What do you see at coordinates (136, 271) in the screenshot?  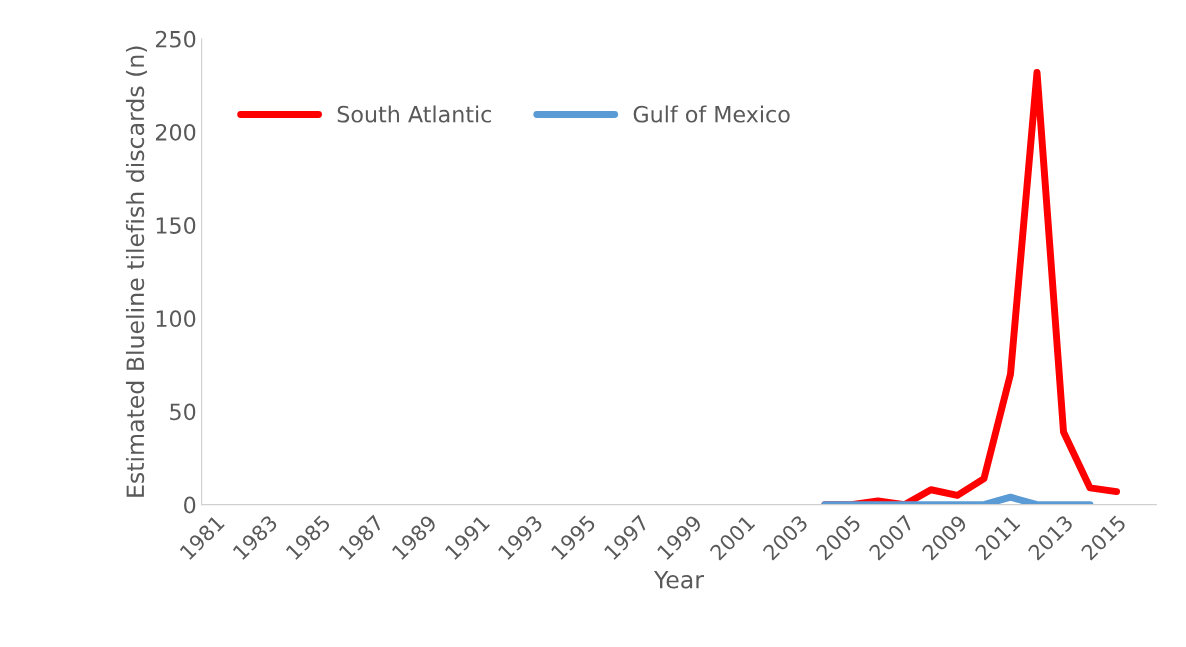 I see `y-axis-title: Estimated Blueline tilefish discards (n)` at bounding box center [136, 271].